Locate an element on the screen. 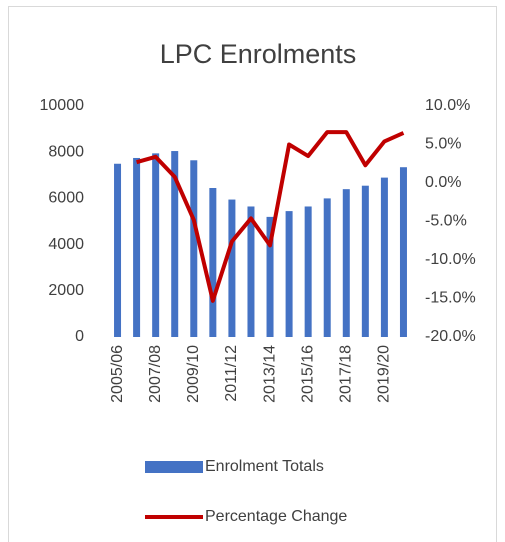 The image size is (505, 542). y-tick-label: 2000 is located at coordinates (66, 290).